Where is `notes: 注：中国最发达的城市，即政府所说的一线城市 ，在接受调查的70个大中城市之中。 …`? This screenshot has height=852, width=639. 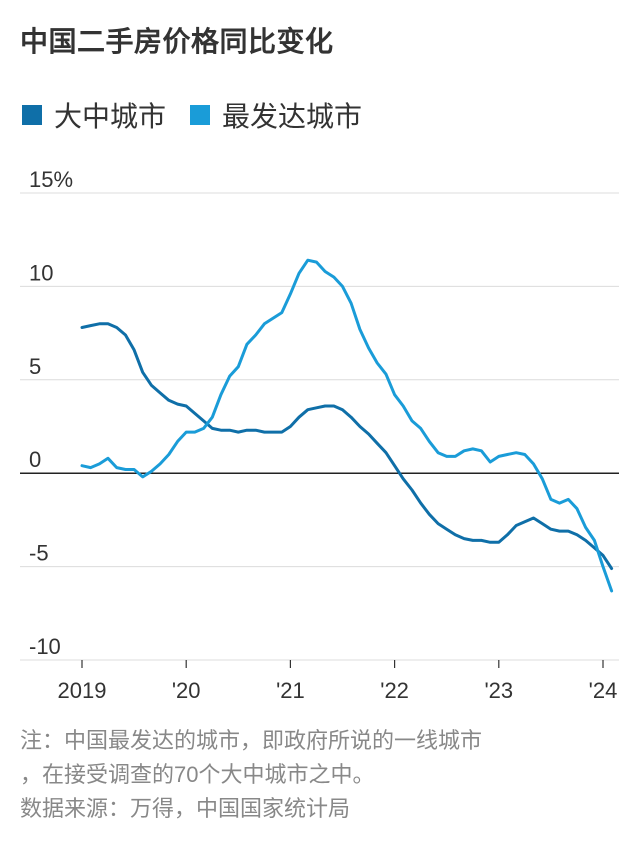
notes: 注：中国最发达的城市，即政府所说的一线城市 ，在接受调查的70个大中城市之中。 … is located at coordinates (251, 775).